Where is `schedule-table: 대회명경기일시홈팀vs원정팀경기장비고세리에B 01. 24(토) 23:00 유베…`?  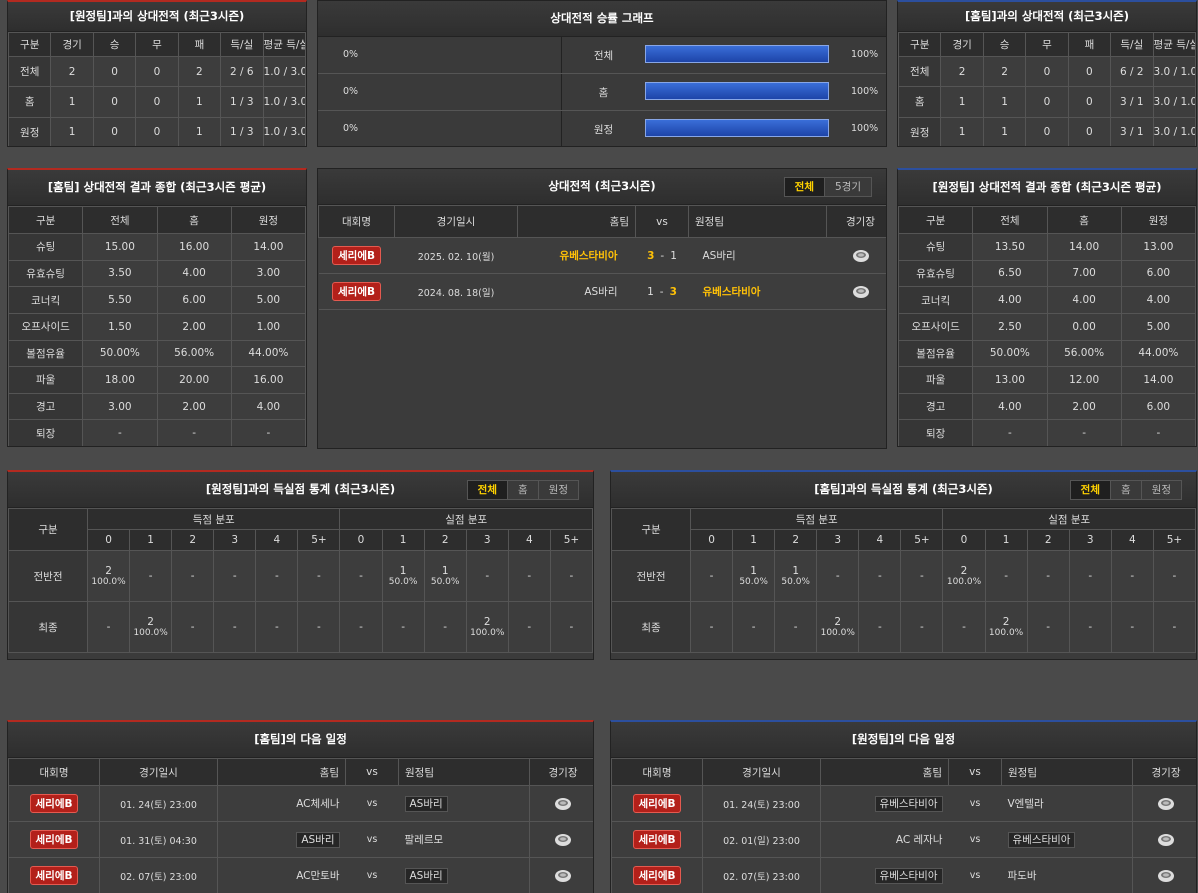
schedule-table: 대회명경기일시홈팀vs원정팀경기장비고세리에B 01. 24(토) 23:00 유베… is located at coordinates (903, 825).